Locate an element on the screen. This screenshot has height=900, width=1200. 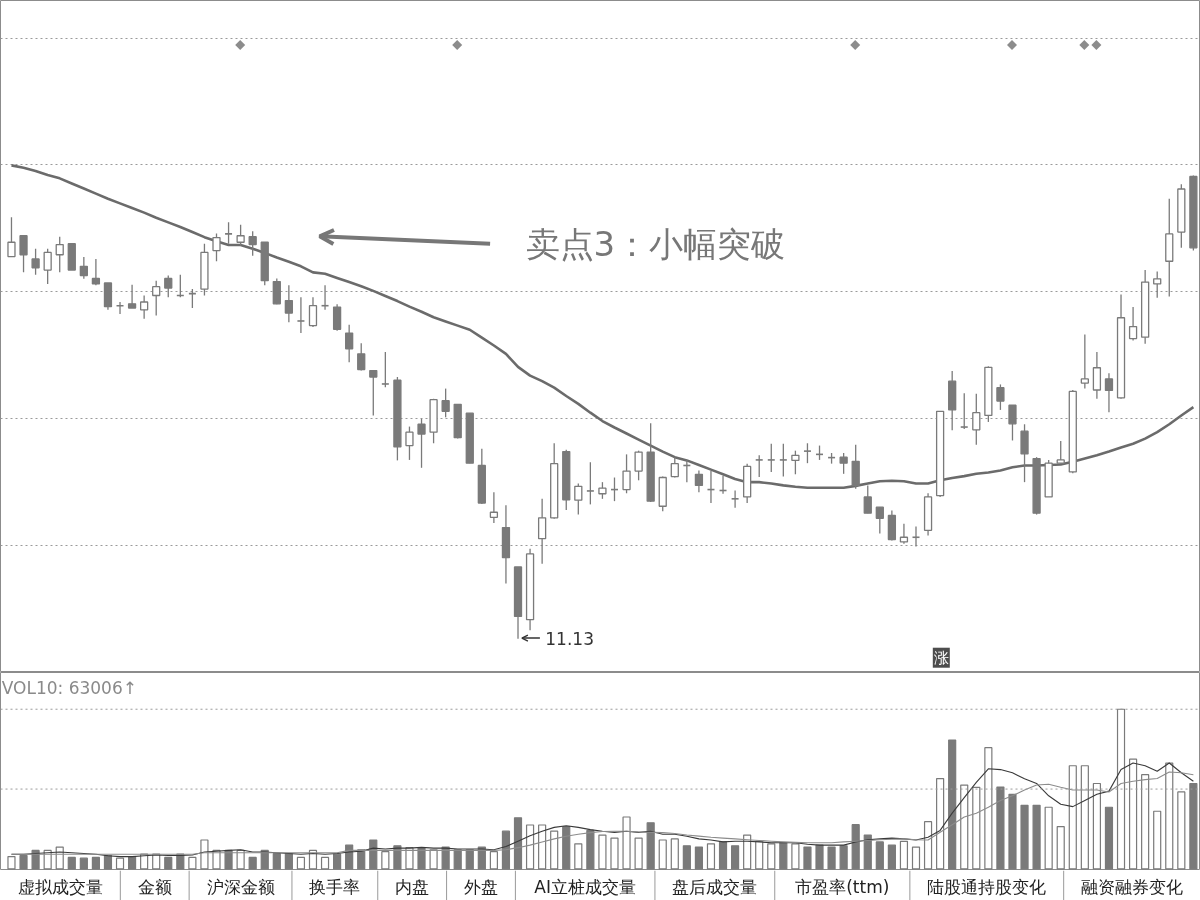
text: 虚拟成交量 is located at coordinates (60, 886).